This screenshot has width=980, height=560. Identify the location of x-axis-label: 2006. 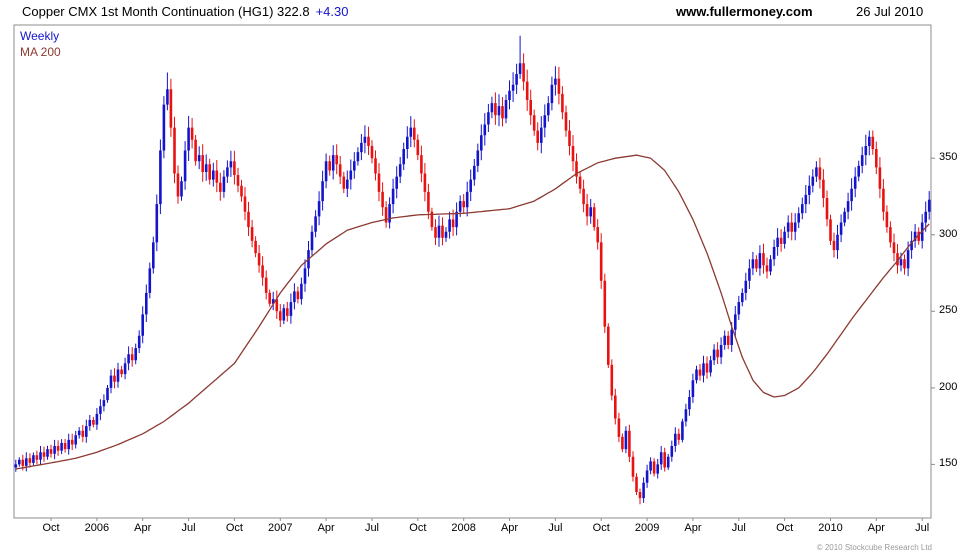
(97, 528).